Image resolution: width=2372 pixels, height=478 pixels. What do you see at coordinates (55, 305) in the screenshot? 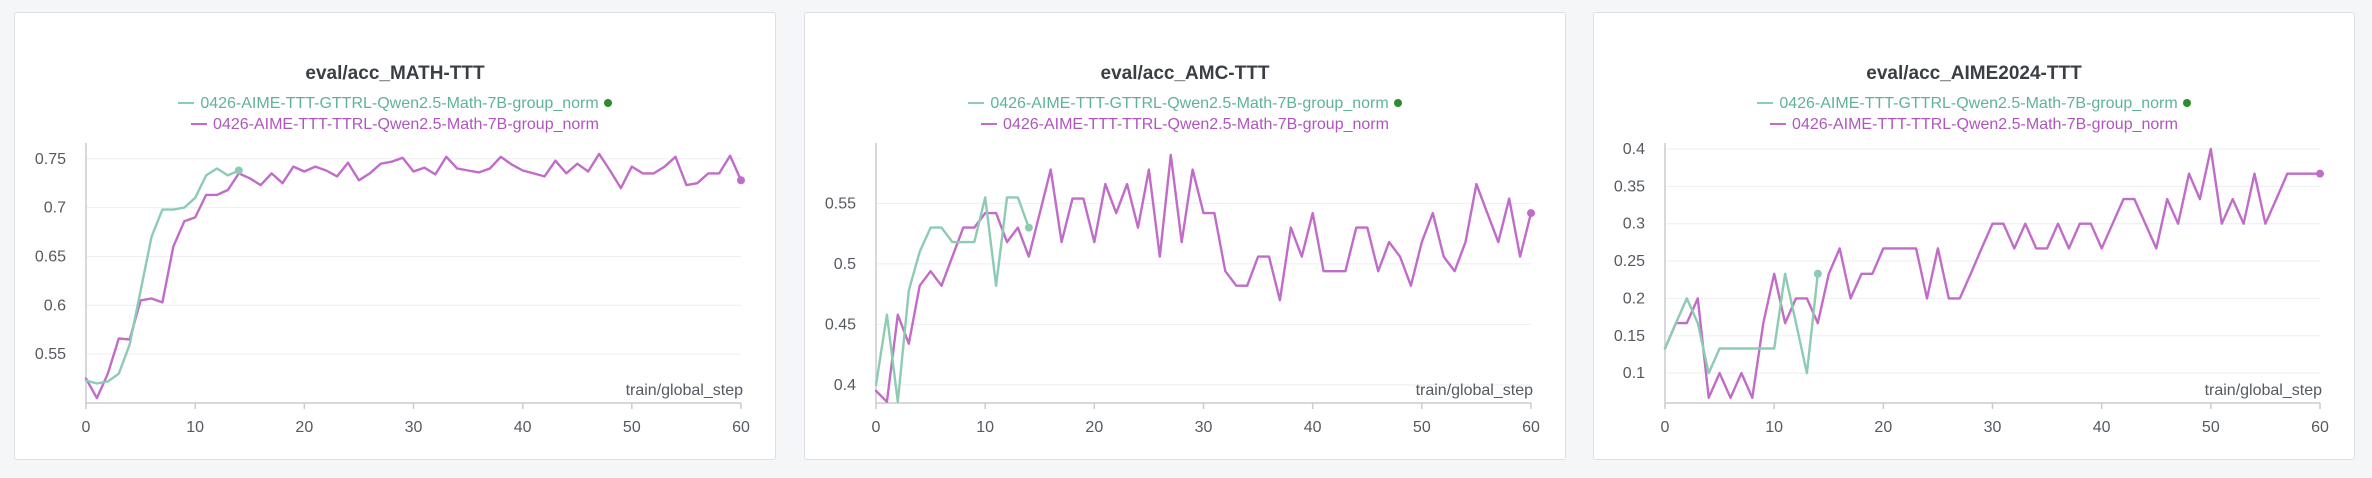
I see `y-tick-label: 0.6` at bounding box center [55, 305].